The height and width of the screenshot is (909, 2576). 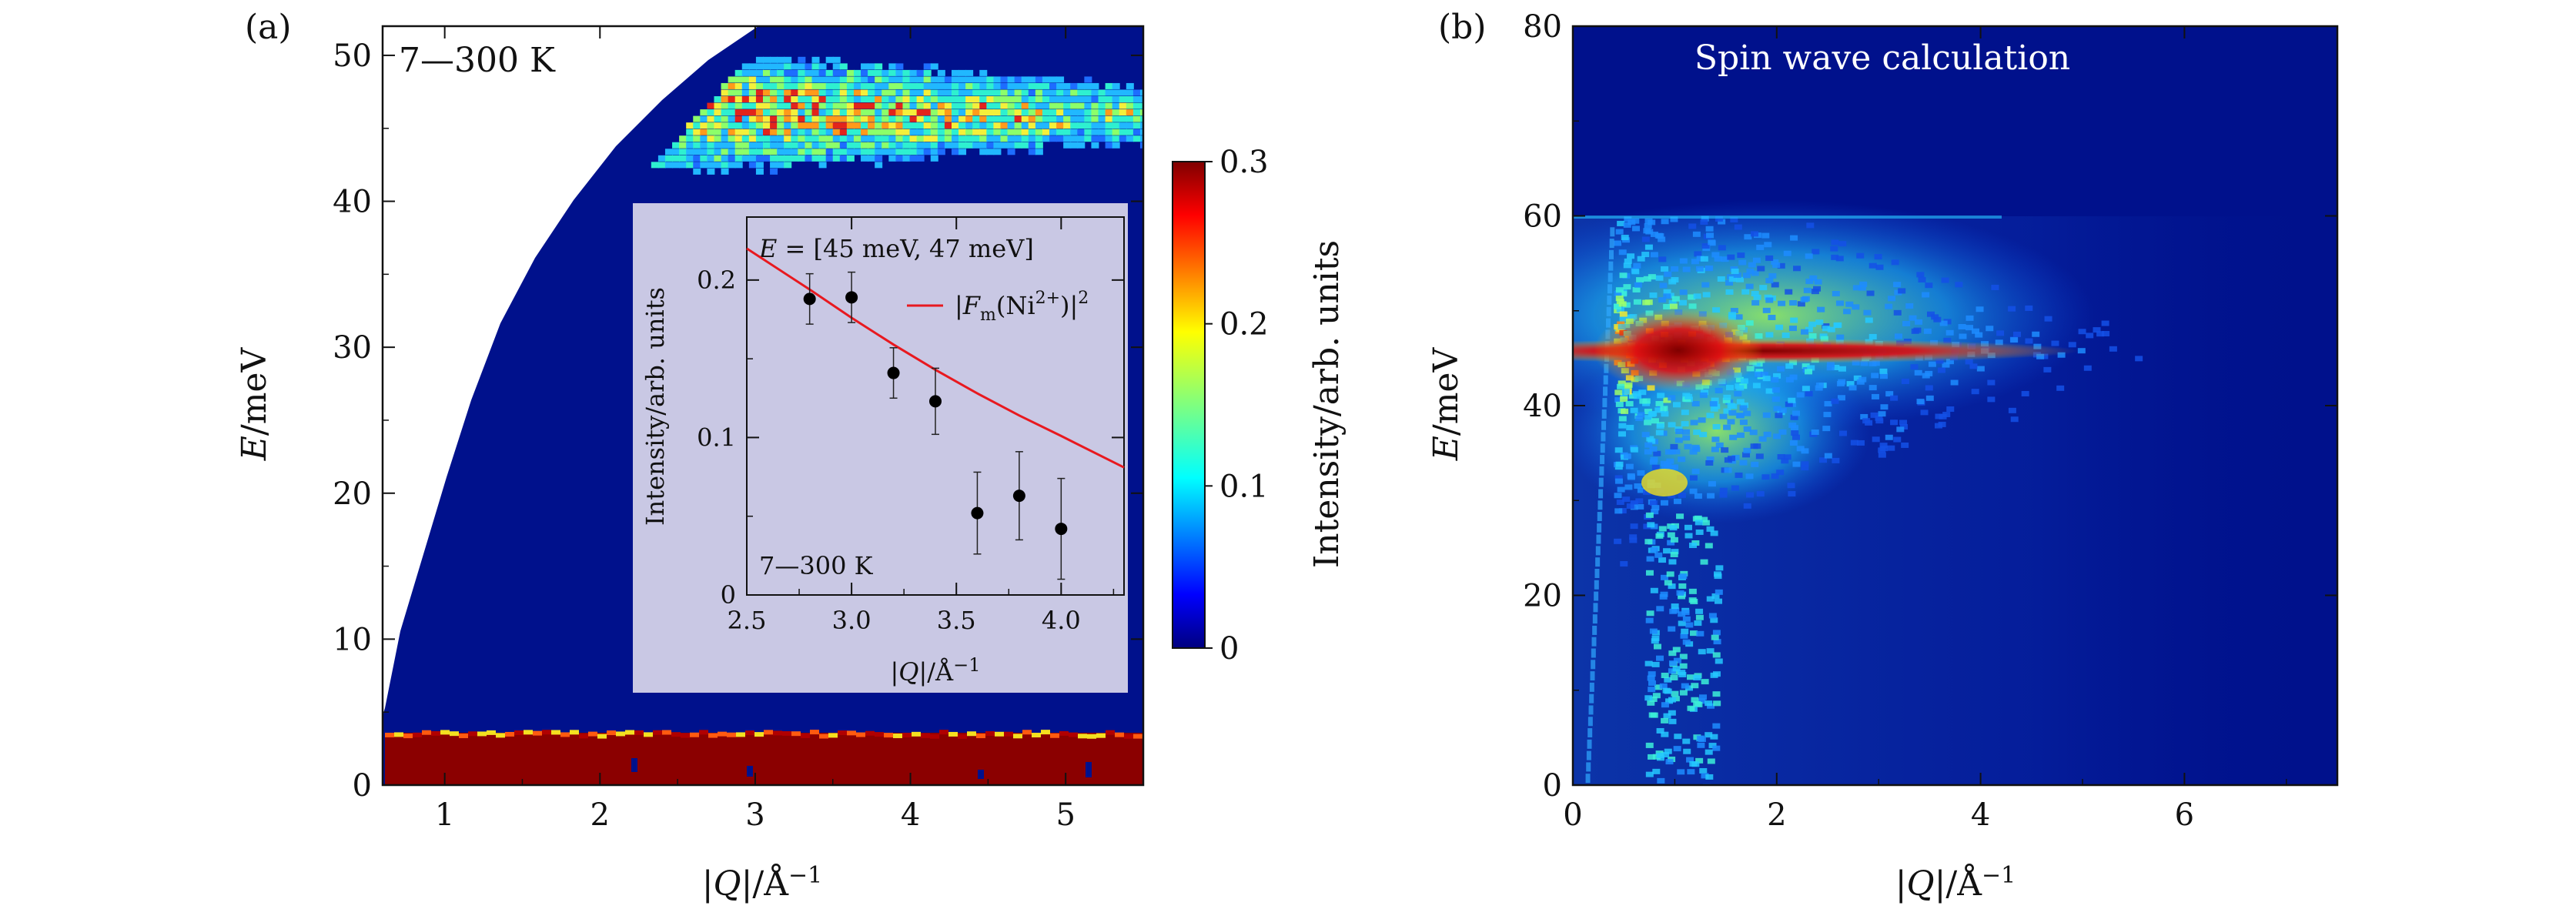 What do you see at coordinates (1229, 649) in the screenshot?
I see `colorbar-tick-label: 0` at bounding box center [1229, 649].